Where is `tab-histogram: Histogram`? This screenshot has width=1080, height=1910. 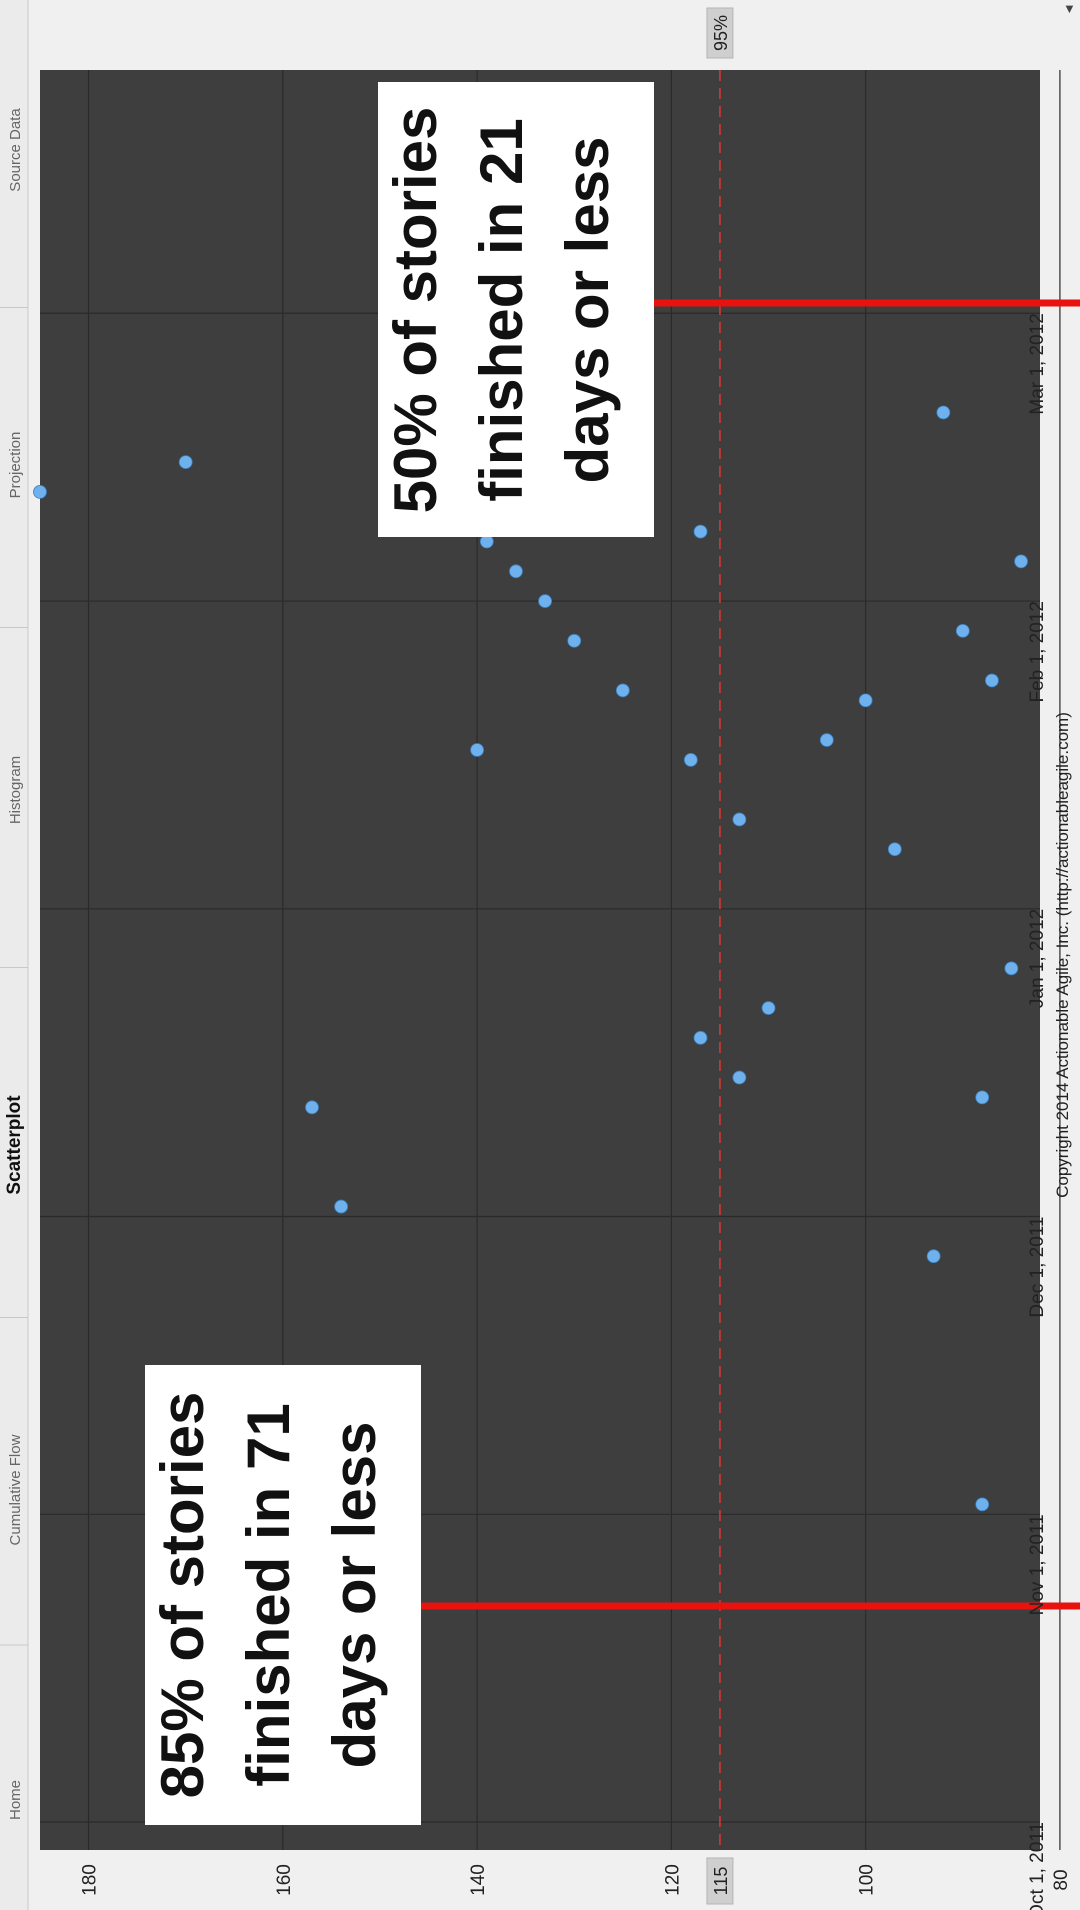 tab-histogram: Histogram is located at coordinates (15, 790).